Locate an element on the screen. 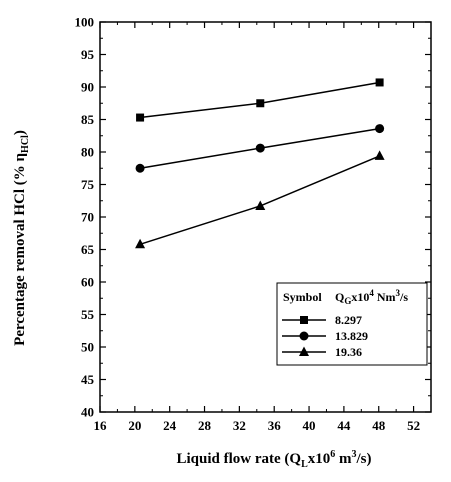  x-tick-label: 16 is located at coordinates (101, 425).